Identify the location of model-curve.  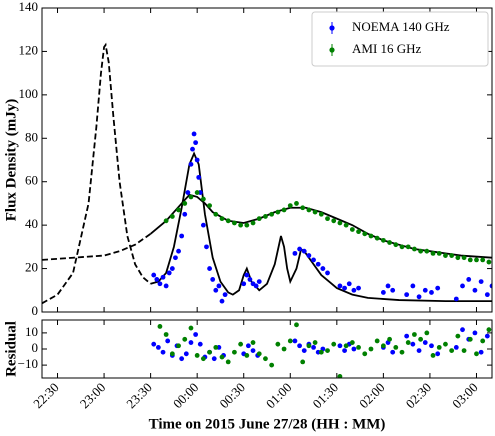
(321, 226).